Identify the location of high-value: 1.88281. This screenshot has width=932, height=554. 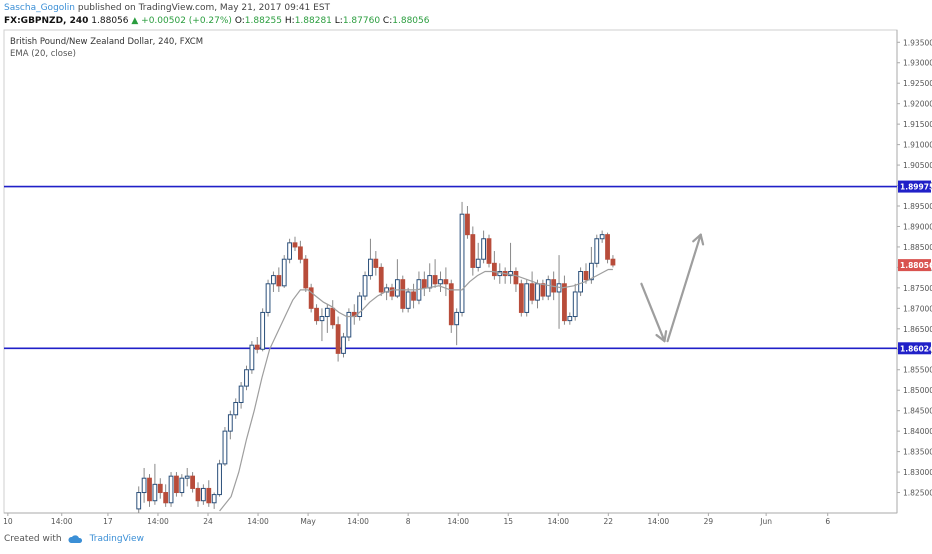
(313, 21).